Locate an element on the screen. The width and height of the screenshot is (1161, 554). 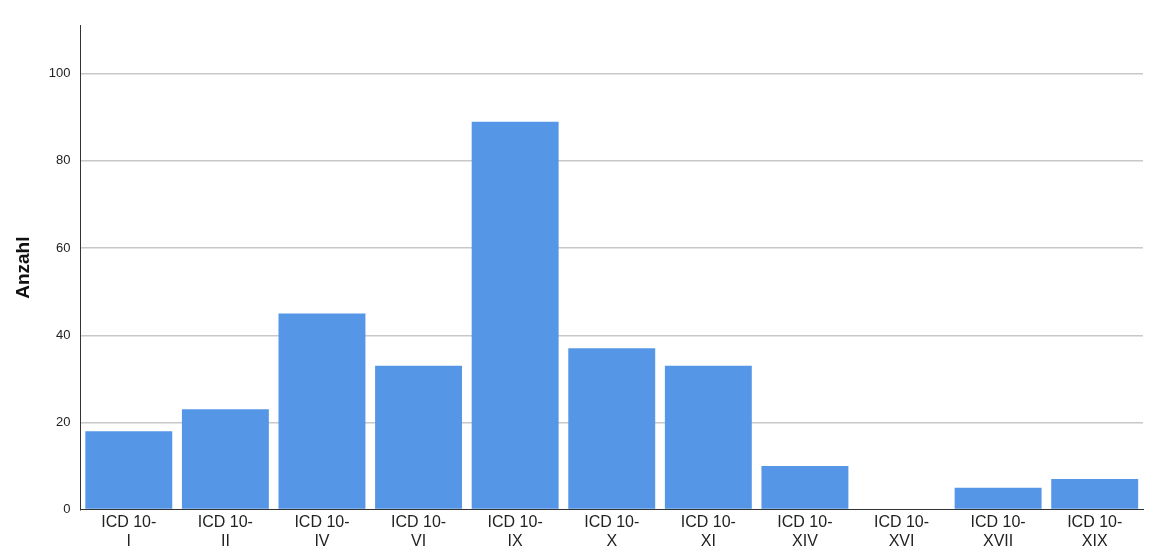
y-tick-label: 20 is located at coordinates (63, 422).